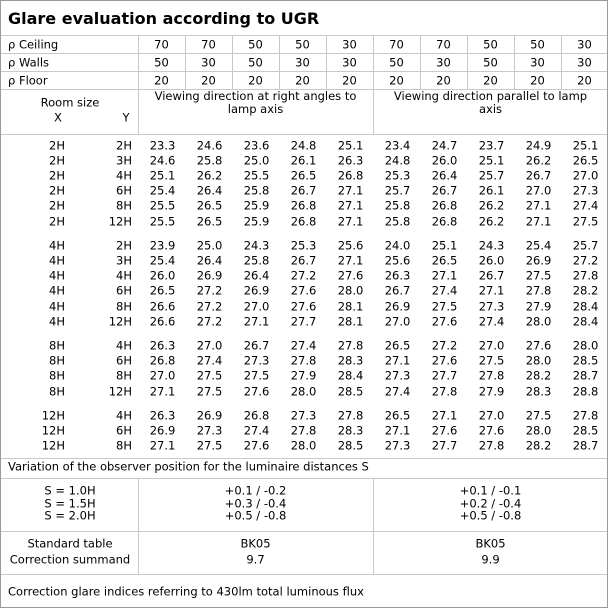 The image size is (608, 608). What do you see at coordinates (57, 260) in the screenshot?
I see `room-x: 4H` at bounding box center [57, 260].